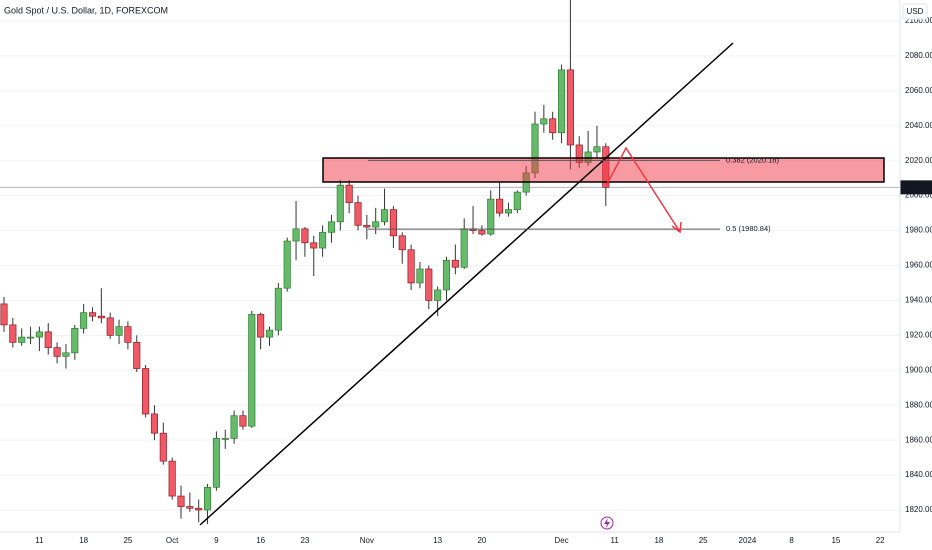 The height and width of the screenshot is (550, 932). Describe the element at coordinates (614, 540) in the screenshot. I see `x-tick-label: 11` at that location.